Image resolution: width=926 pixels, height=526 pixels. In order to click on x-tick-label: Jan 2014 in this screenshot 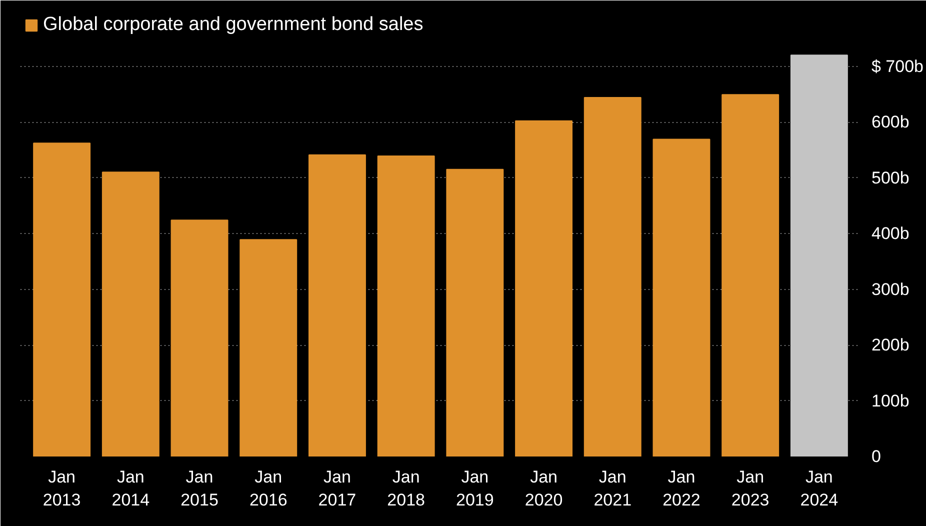, I will do `click(131, 489)`.